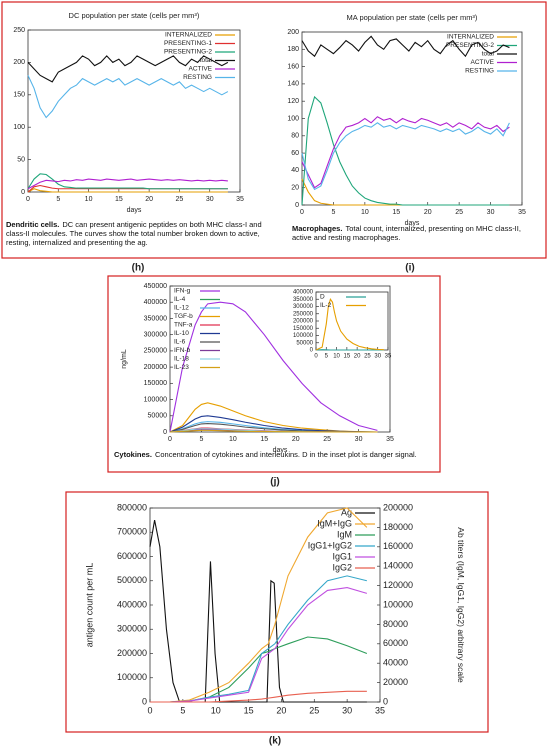 This screenshot has width=550, height=748. I want to click on chart-title: DC population per state (cells per mm³), so click(134, 15).